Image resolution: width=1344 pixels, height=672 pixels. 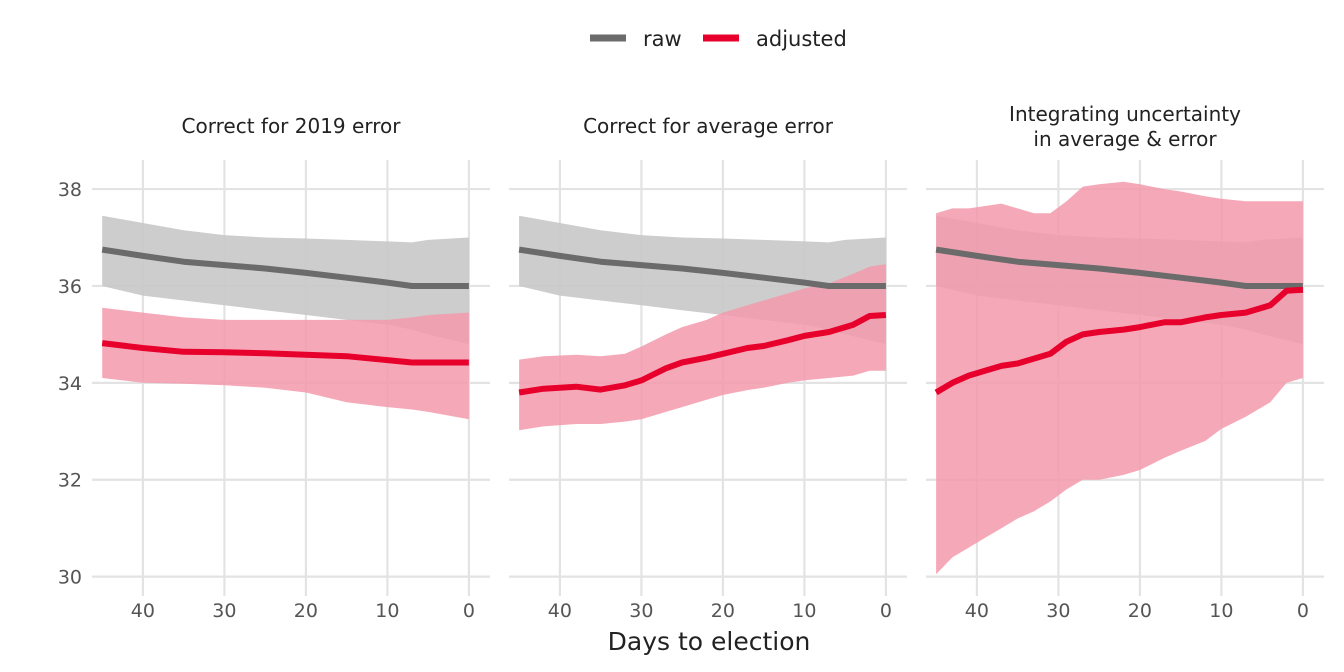 What do you see at coordinates (709, 641) in the screenshot?
I see `x-axis-title: Days to election` at bounding box center [709, 641].